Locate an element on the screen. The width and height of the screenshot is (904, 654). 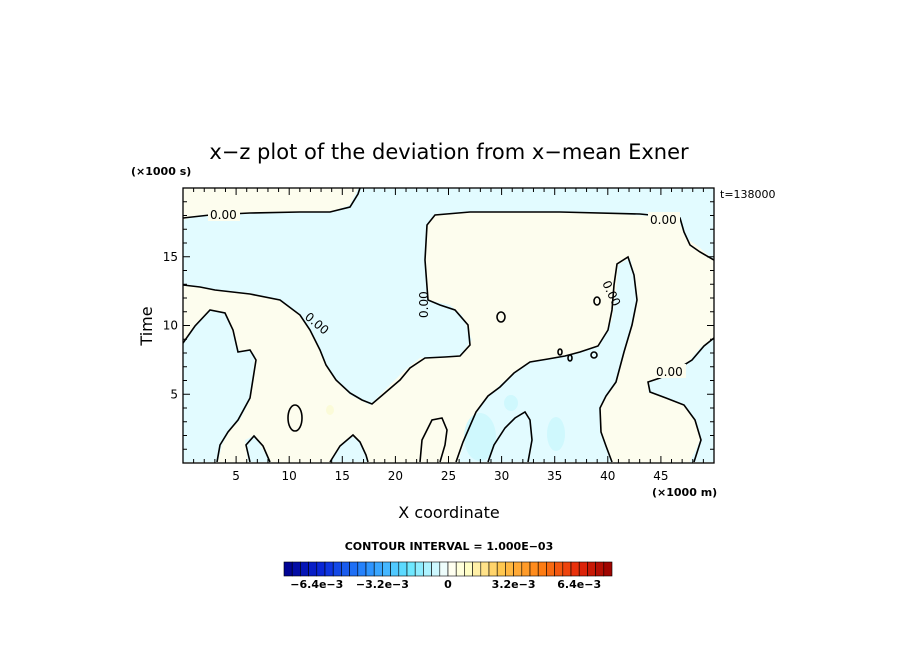
x-tick-label: 15 is located at coordinates (342, 476).